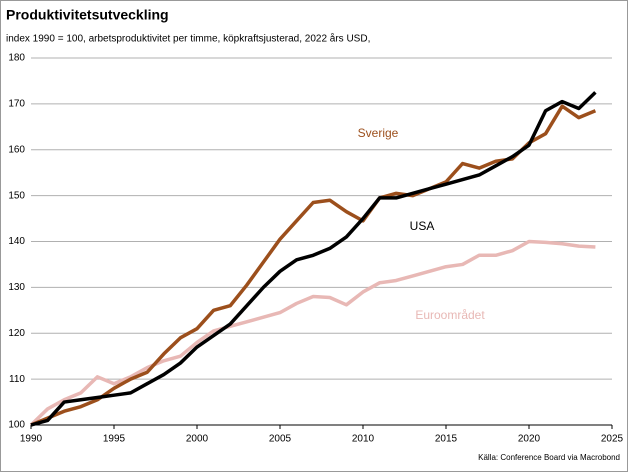 The width and height of the screenshot is (628, 472). Describe the element at coordinates (16, 241) in the screenshot. I see `y-tick-label: 140` at that location.